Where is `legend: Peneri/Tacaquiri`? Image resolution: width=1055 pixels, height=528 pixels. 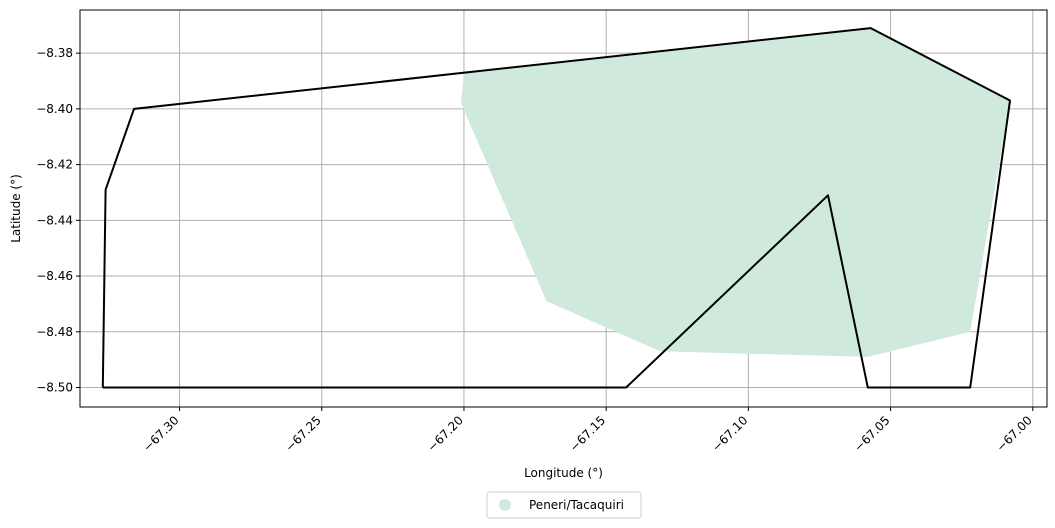
legend: Peneri/Tacaquiri is located at coordinates (564, 505).